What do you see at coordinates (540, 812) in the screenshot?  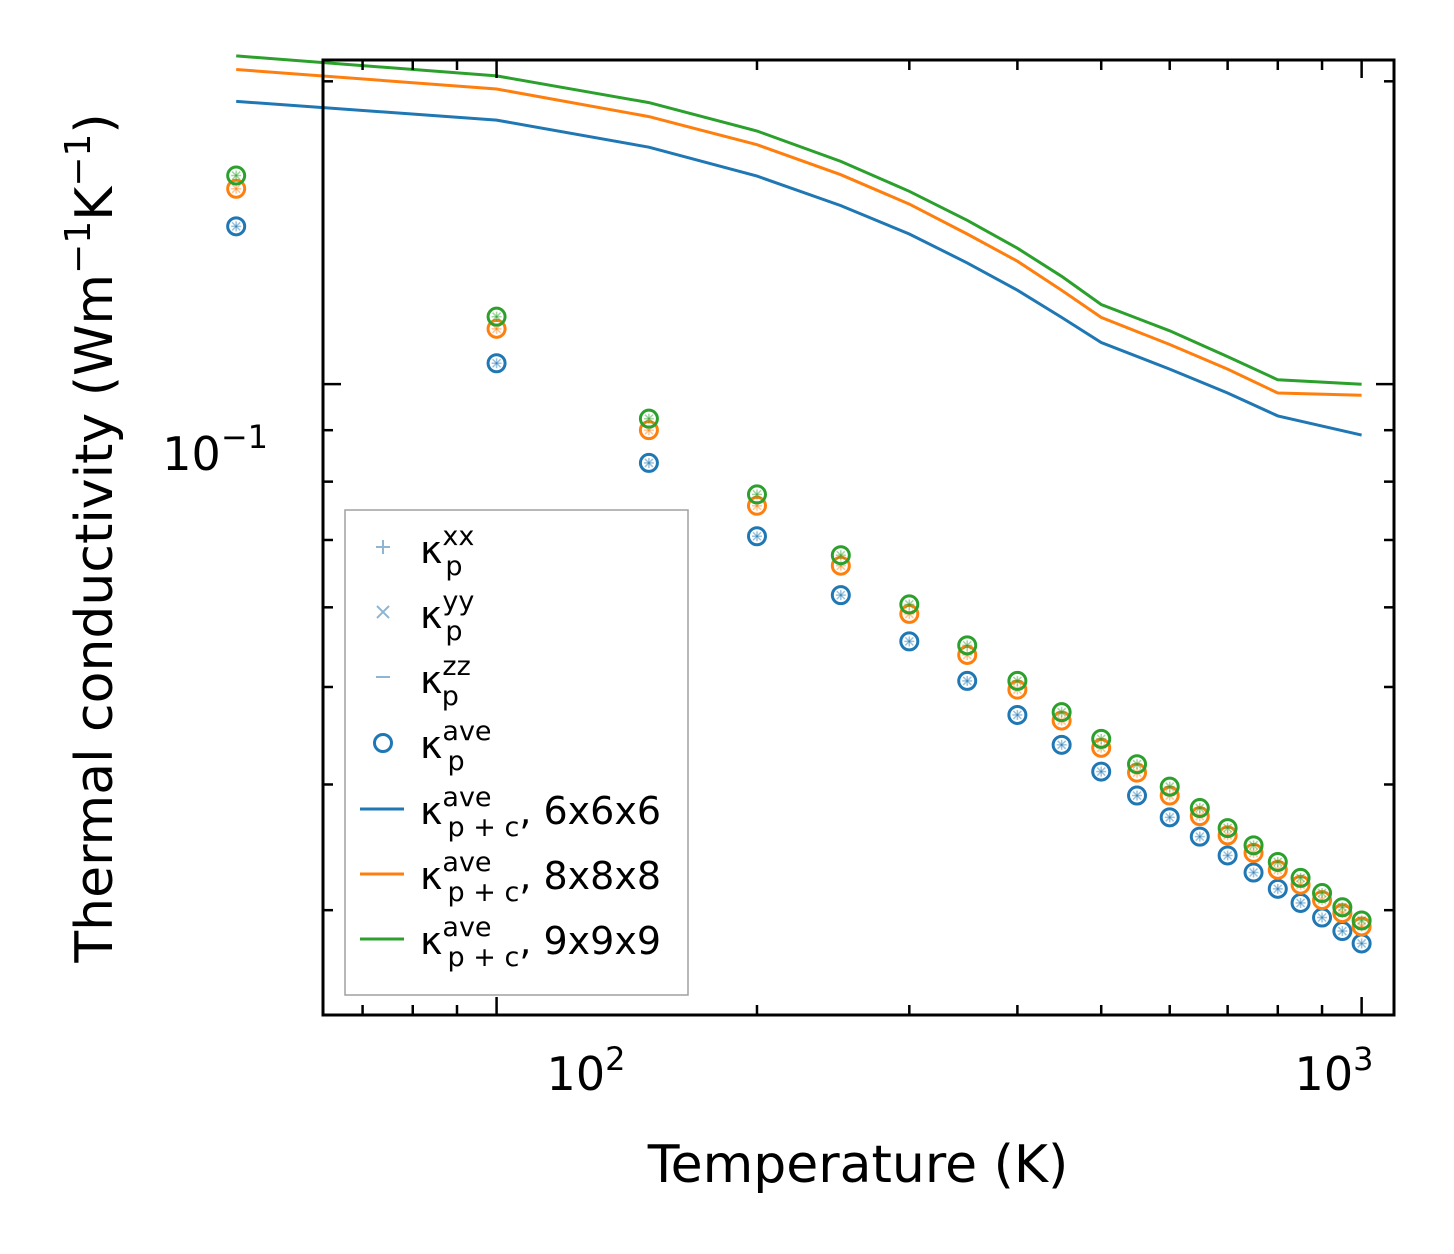 I see `legend-label-kpc-6x6x6: κave p + c, 6x6x6` at bounding box center [540, 812].